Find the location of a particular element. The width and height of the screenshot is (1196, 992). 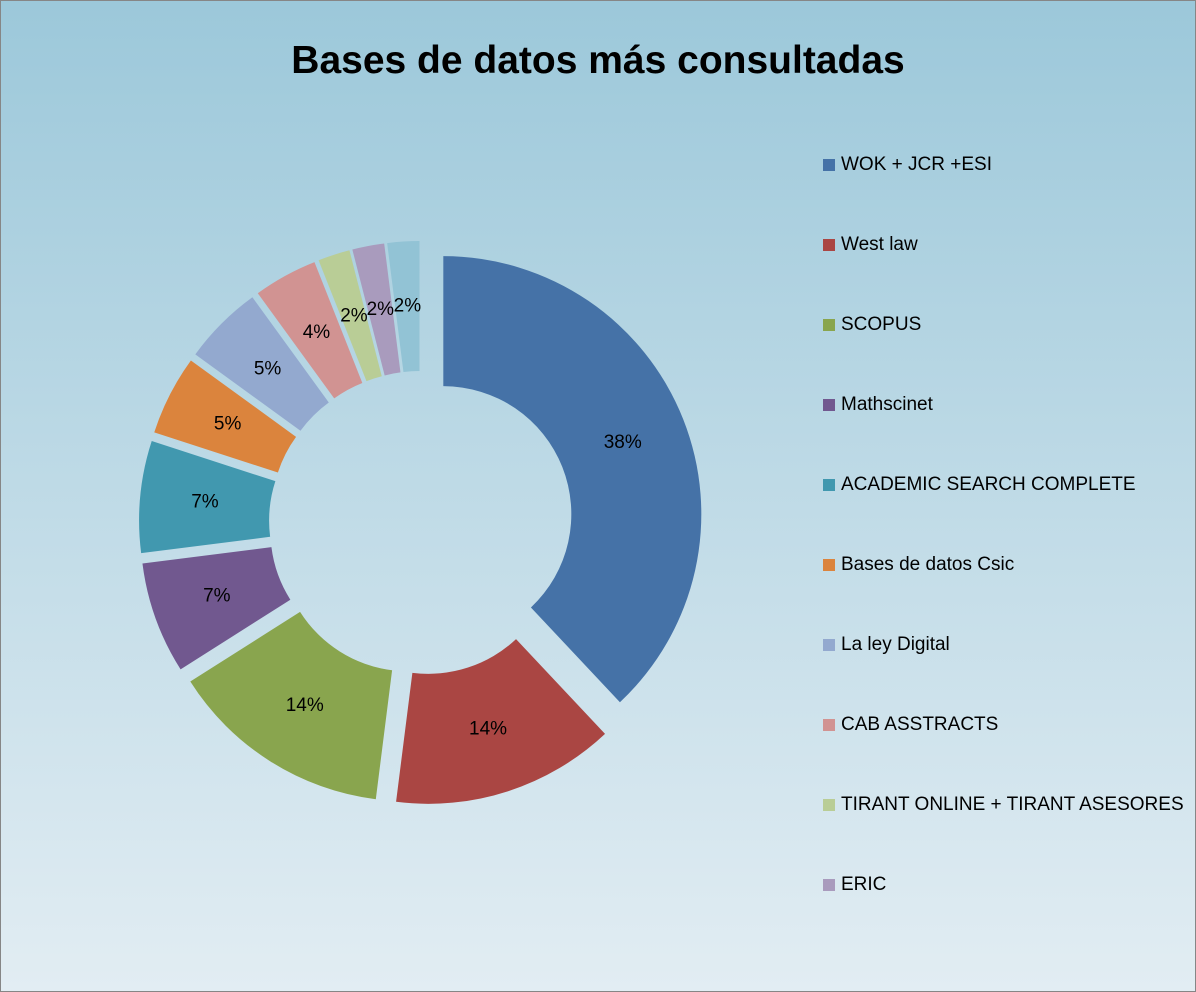

legend-label: La ley Digital is located at coordinates (895, 644).